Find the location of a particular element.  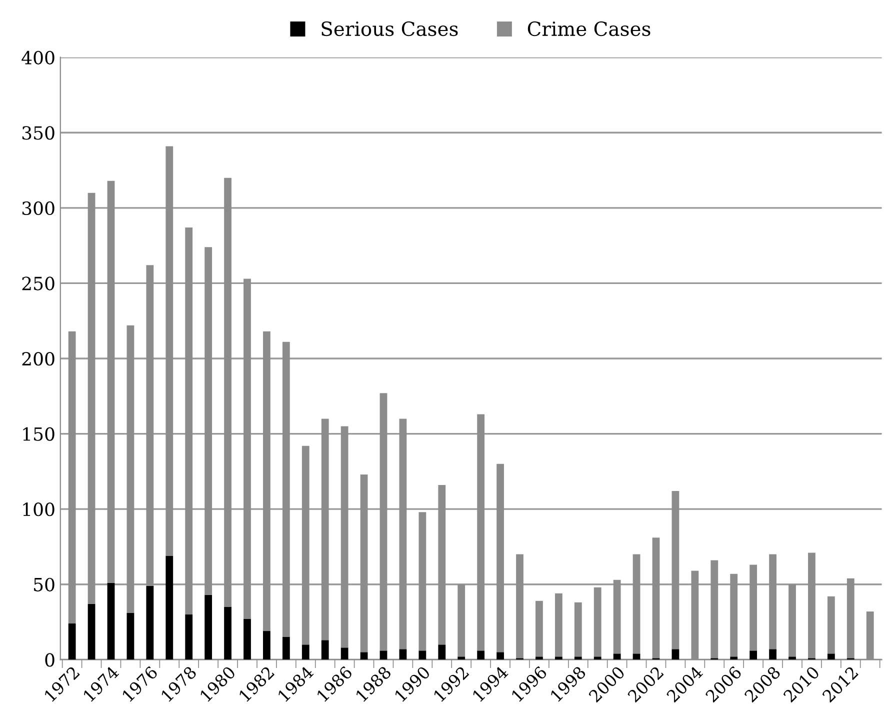

legend-label: Serious Cases is located at coordinates (390, 28).